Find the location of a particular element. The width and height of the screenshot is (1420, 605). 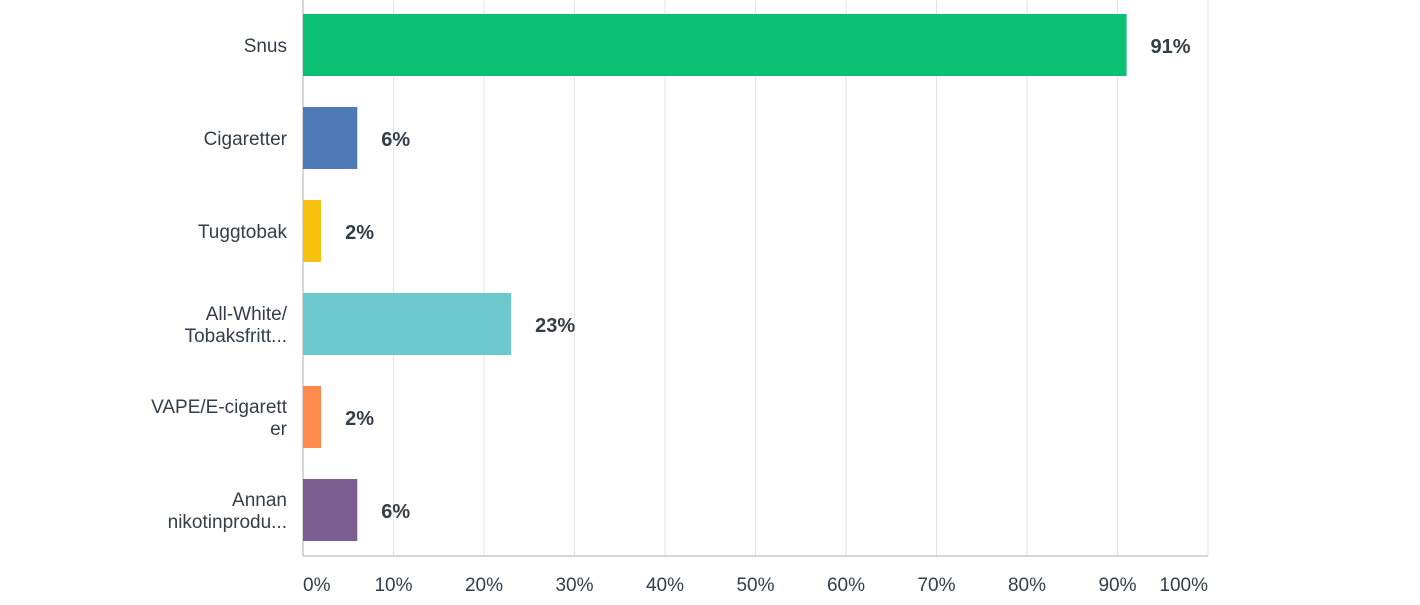

x-tick-label: 40% is located at coordinates (665, 585).